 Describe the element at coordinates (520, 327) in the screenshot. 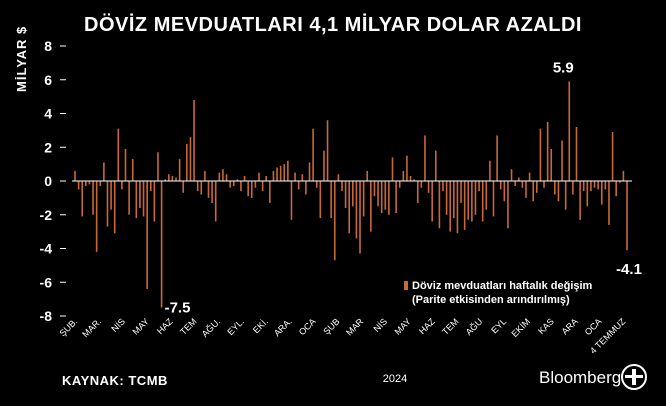

I see `x-tick-label: EKİM` at that location.